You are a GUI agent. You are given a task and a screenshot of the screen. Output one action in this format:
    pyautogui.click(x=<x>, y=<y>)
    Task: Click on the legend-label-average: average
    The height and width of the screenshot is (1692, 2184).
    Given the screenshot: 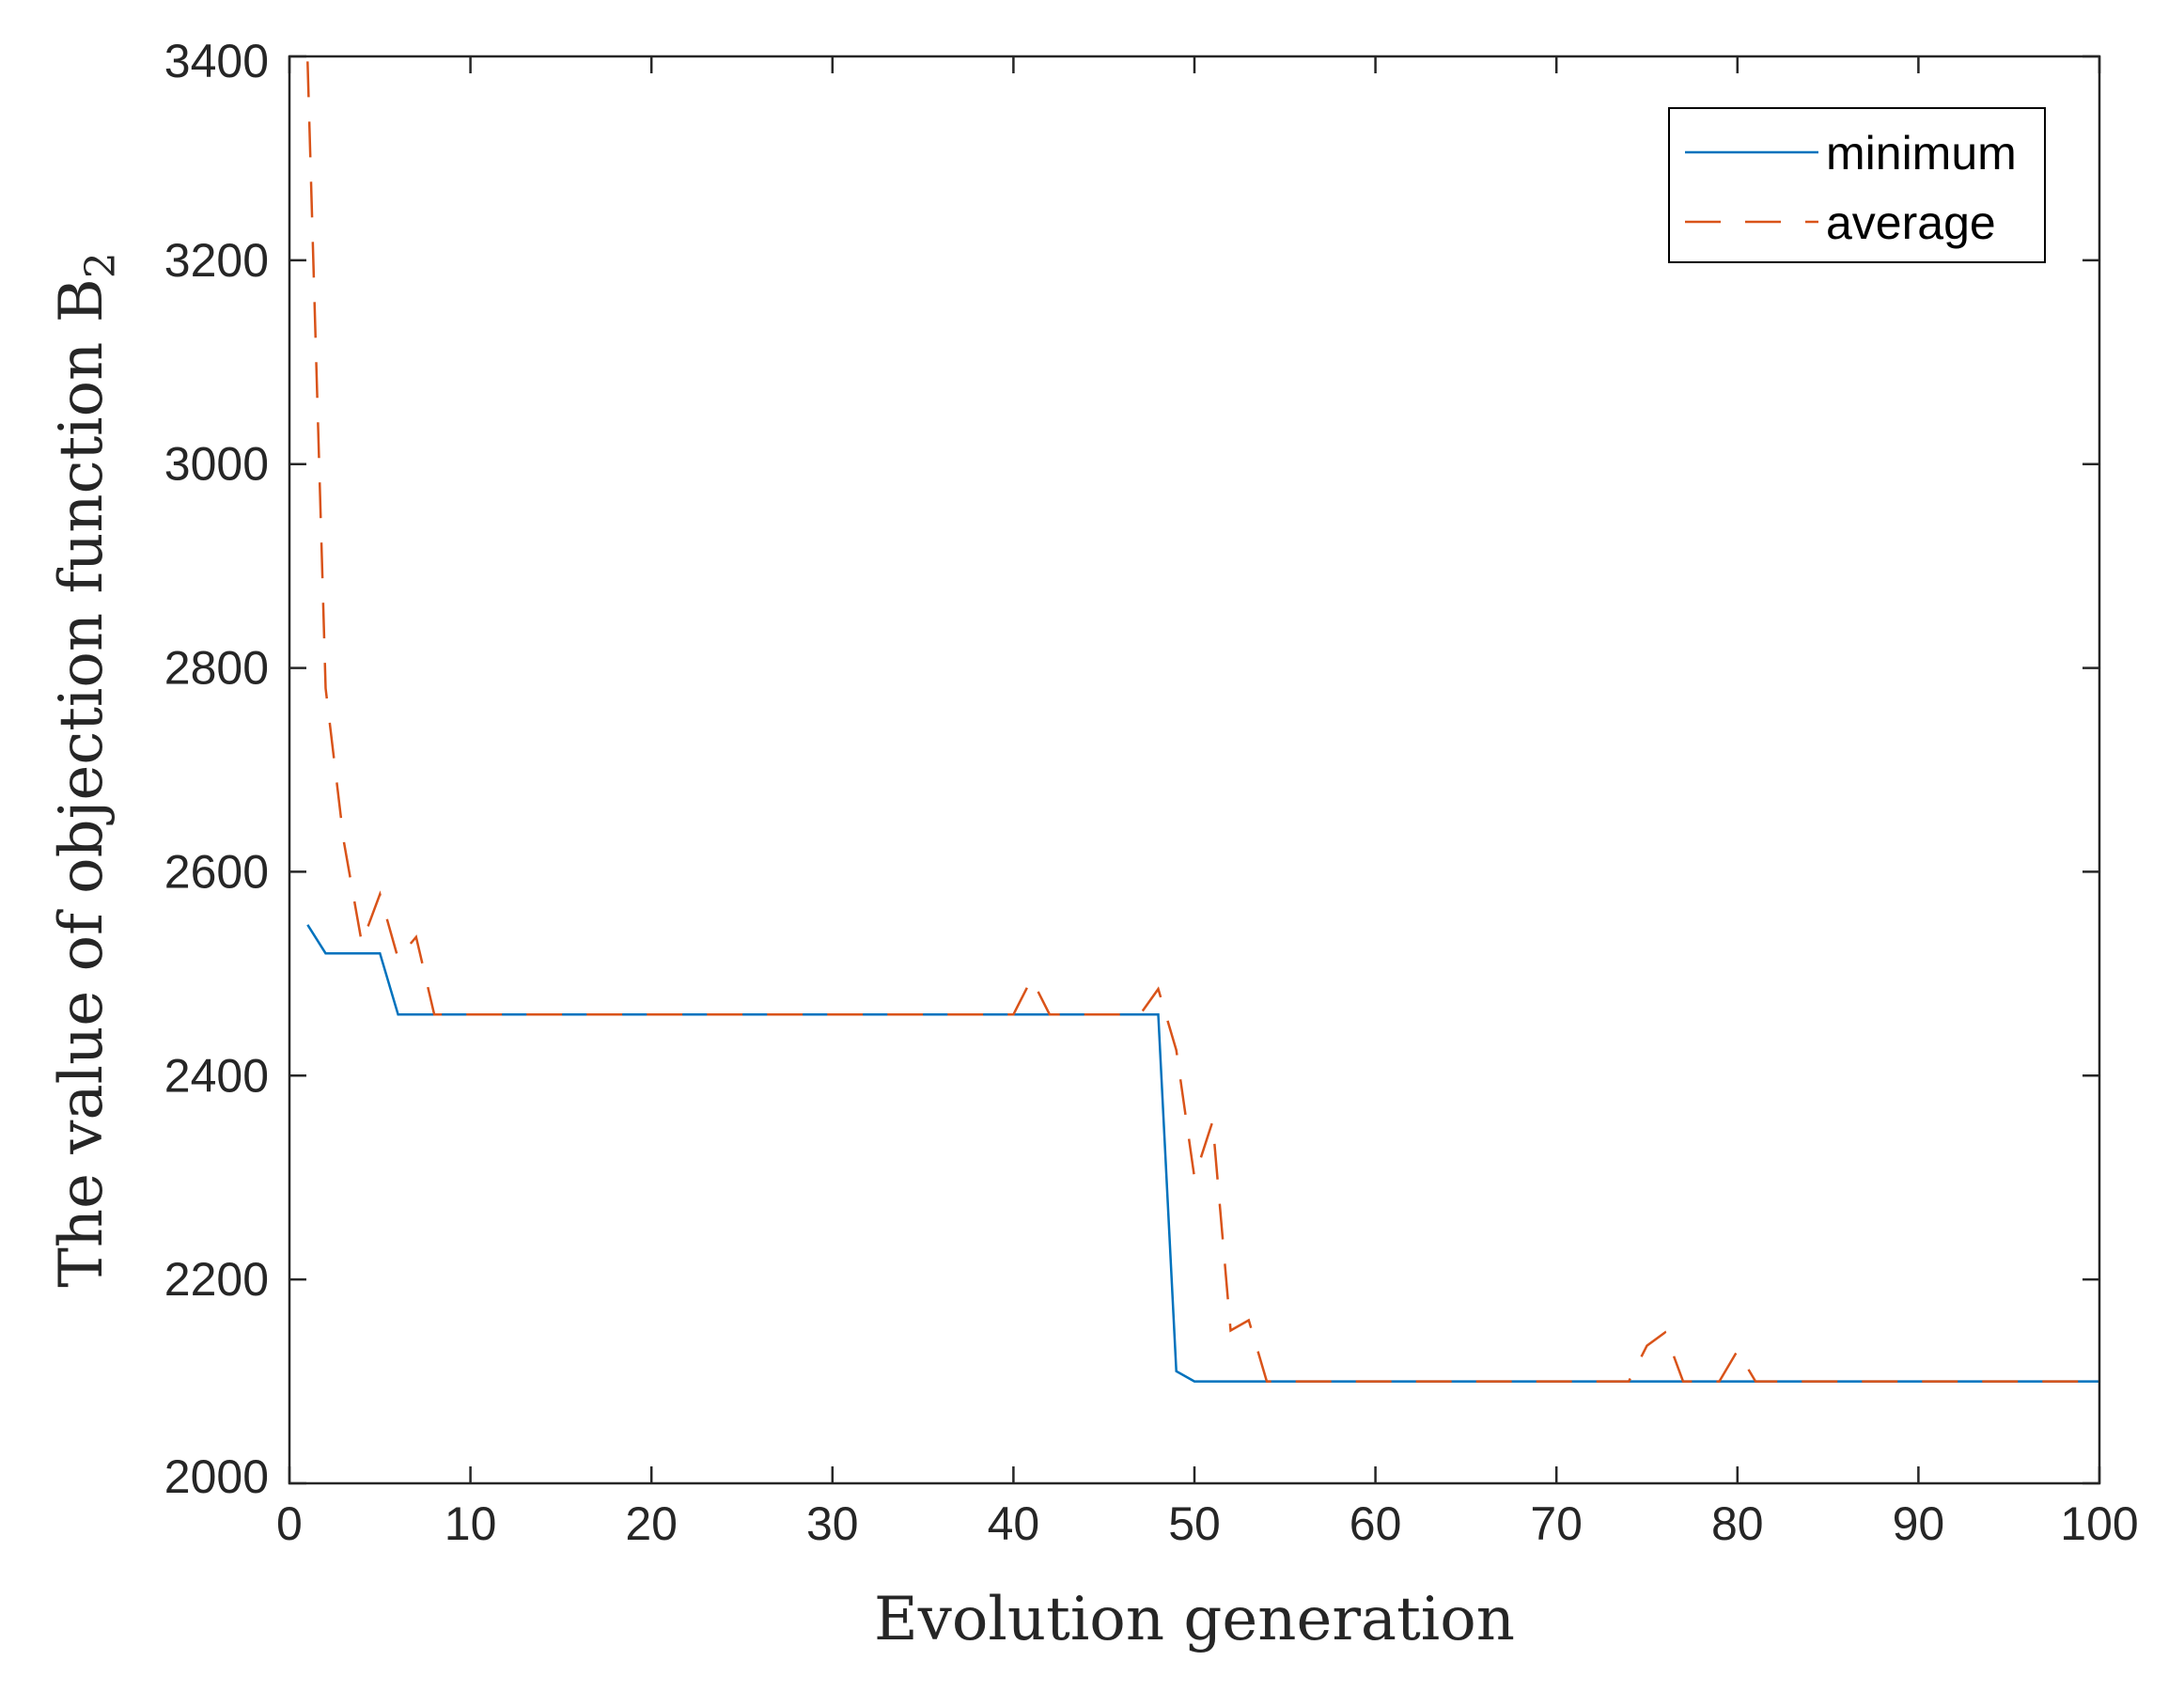 What is the action you would take?
    pyautogui.click(x=1911, y=222)
    